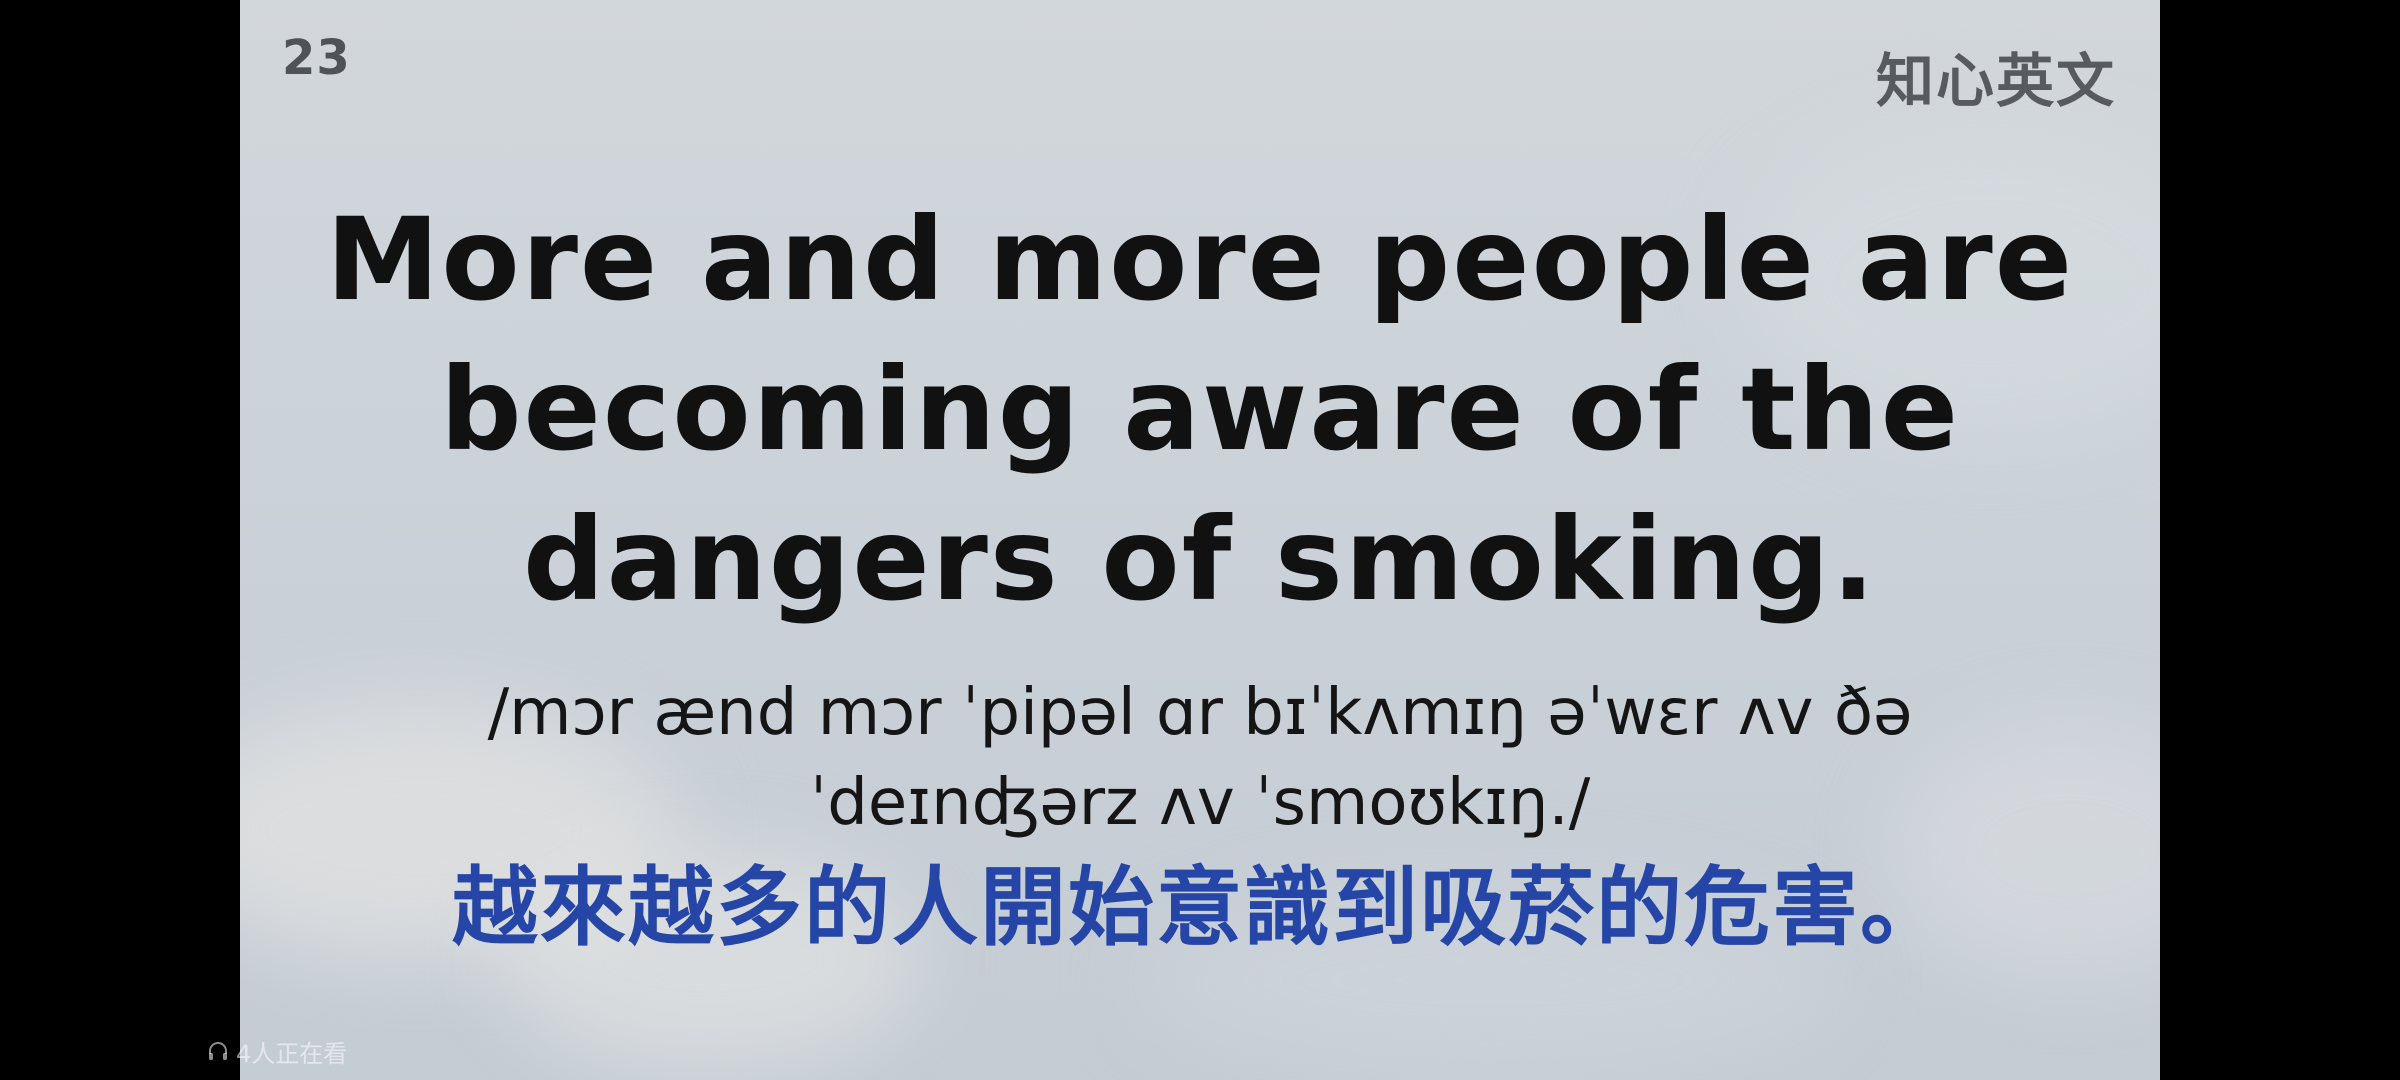  What do you see at coordinates (1995, 81) in the screenshot?
I see `brand-watermark: 知心英文` at bounding box center [1995, 81].